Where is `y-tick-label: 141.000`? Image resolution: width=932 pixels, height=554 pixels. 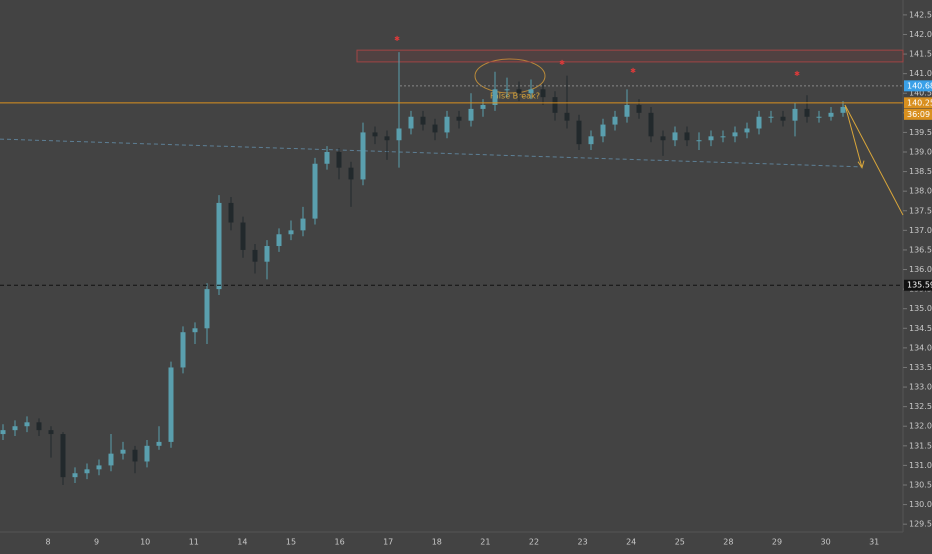 y-tick-label: 141.000 is located at coordinates (920, 73).